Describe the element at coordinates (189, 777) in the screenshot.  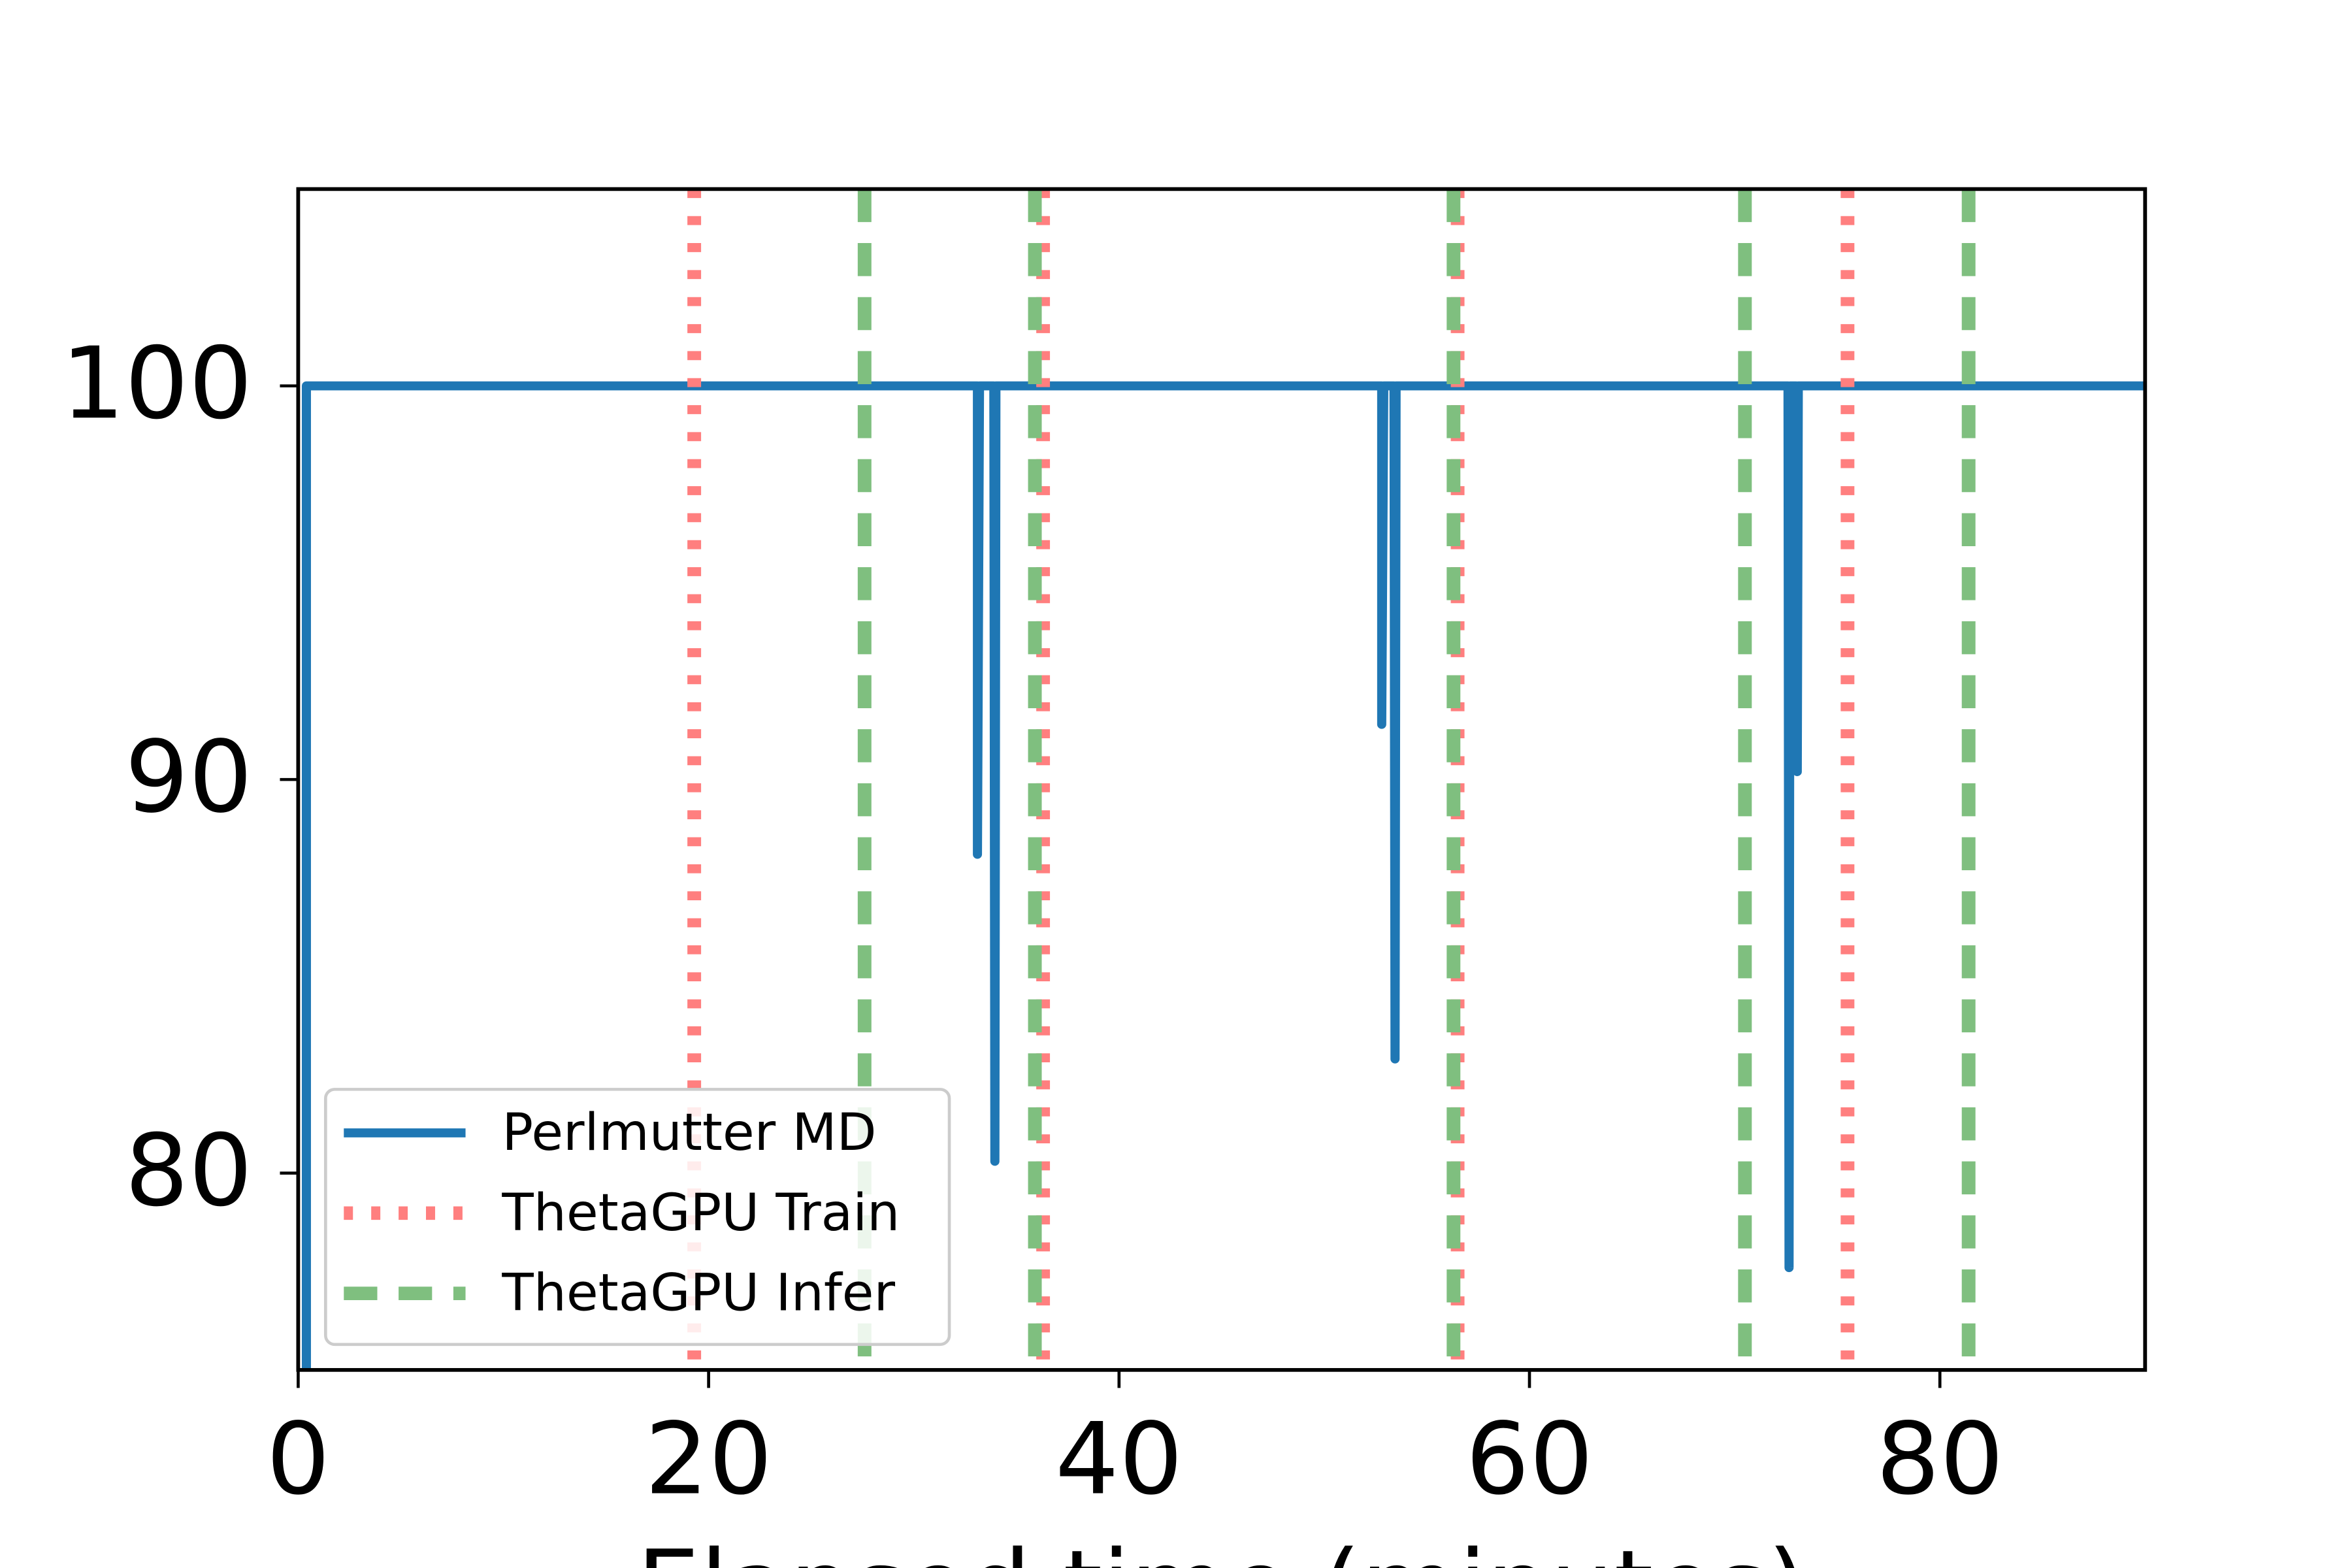
I see `y-tick-label: 90` at that location.